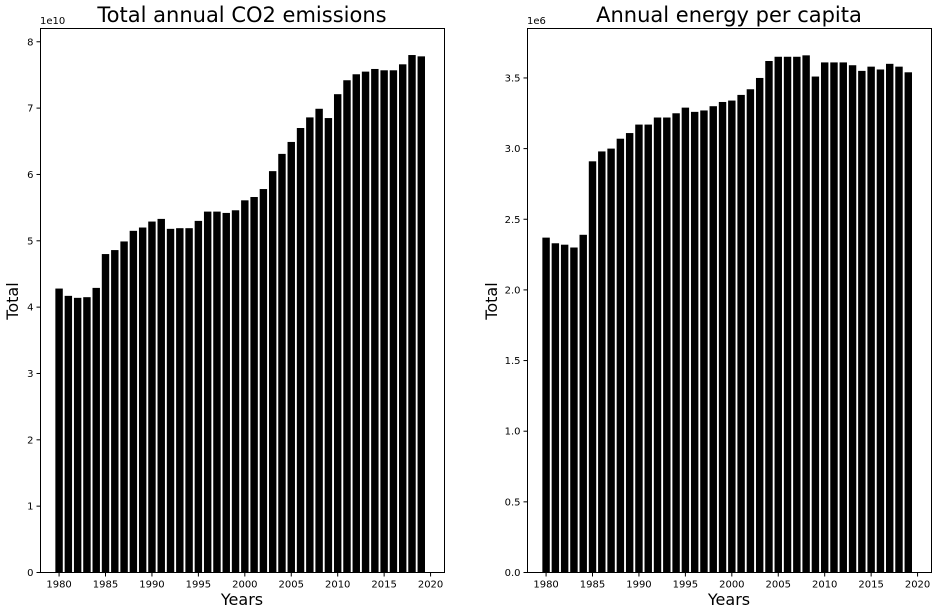 The image size is (939, 615). I want to click on y-tick-label: 3, so click(30, 374).